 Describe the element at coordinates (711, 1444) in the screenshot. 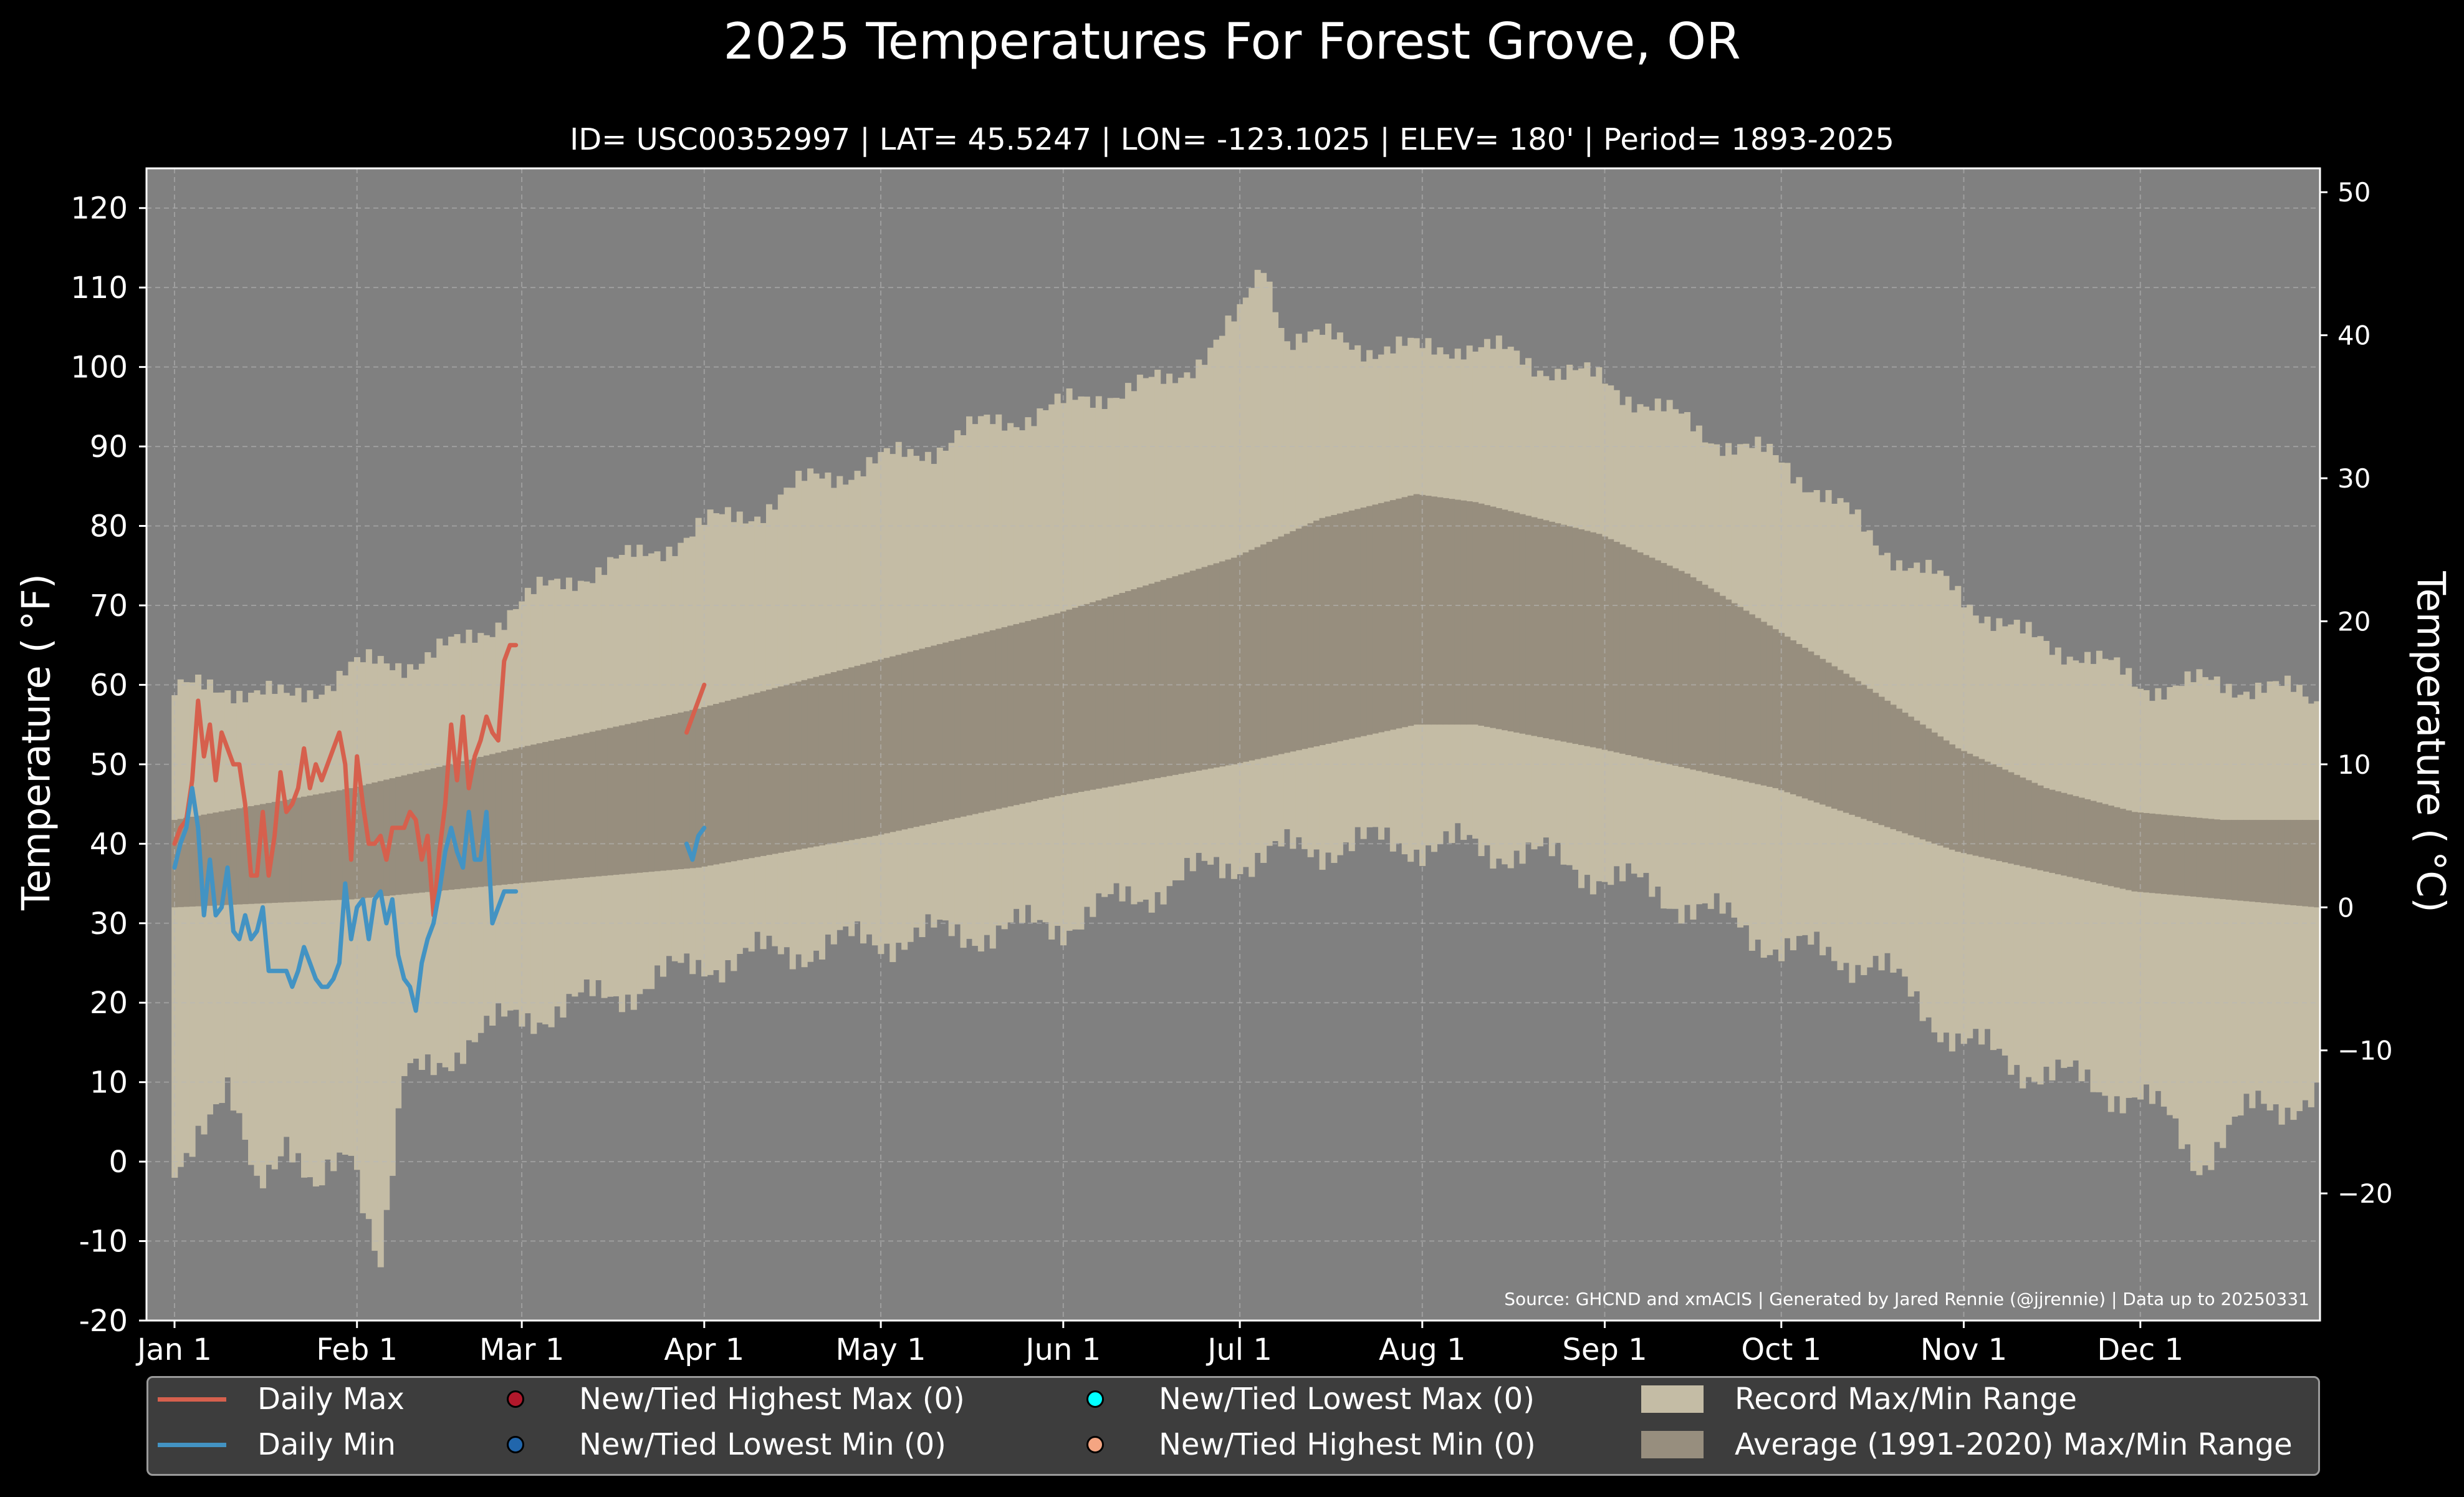

I see `legend-new-low-min: New/Tied Lowest Min (0)` at that location.